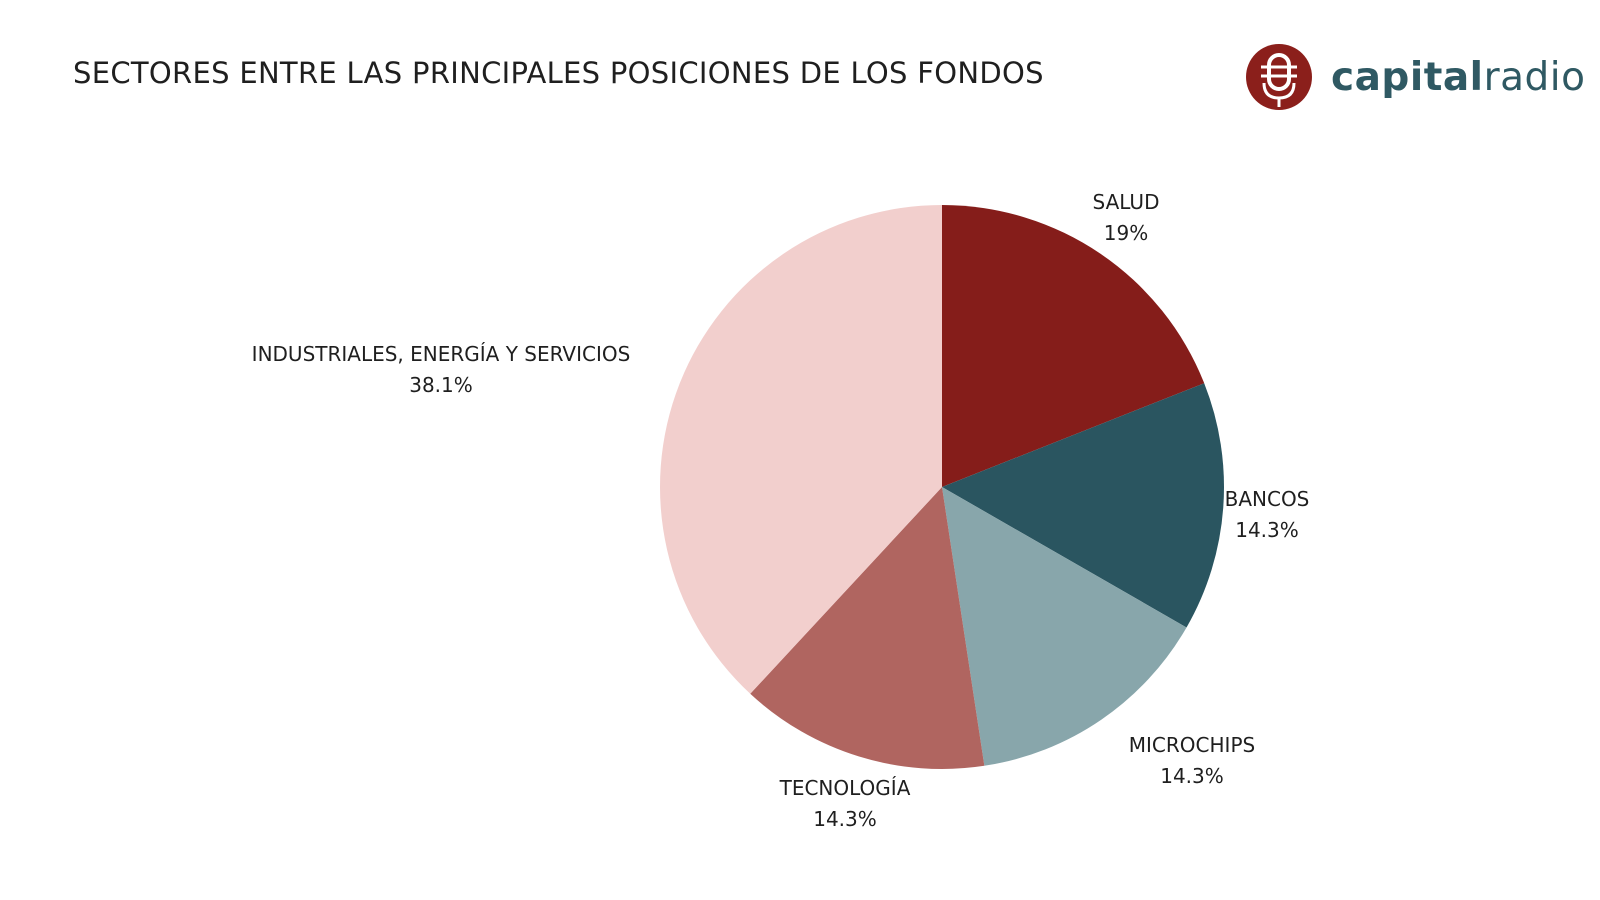 Image resolution: width=1600 pixels, height=900 pixels. I want to click on pie-slice-industriales-energia-y-servicios, so click(801, 449).